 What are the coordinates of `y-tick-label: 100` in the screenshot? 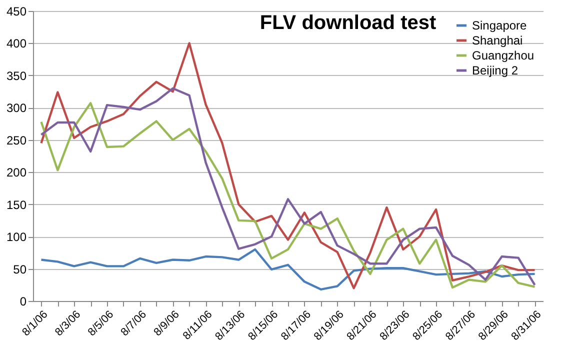 It's located at (16, 237).